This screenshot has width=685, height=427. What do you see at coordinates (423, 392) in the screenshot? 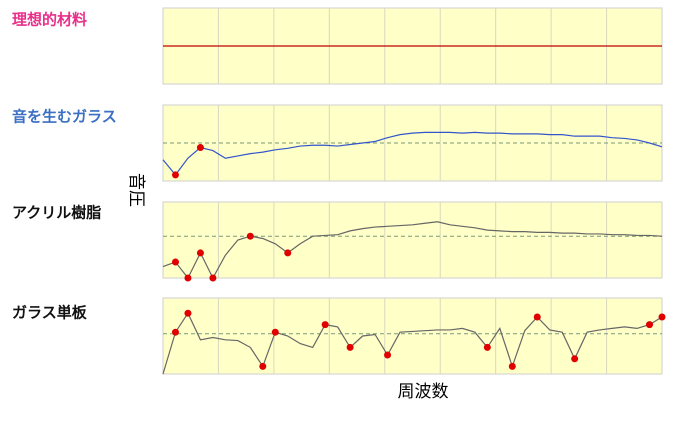
I see `x-axis-label: 周波数` at bounding box center [423, 392].